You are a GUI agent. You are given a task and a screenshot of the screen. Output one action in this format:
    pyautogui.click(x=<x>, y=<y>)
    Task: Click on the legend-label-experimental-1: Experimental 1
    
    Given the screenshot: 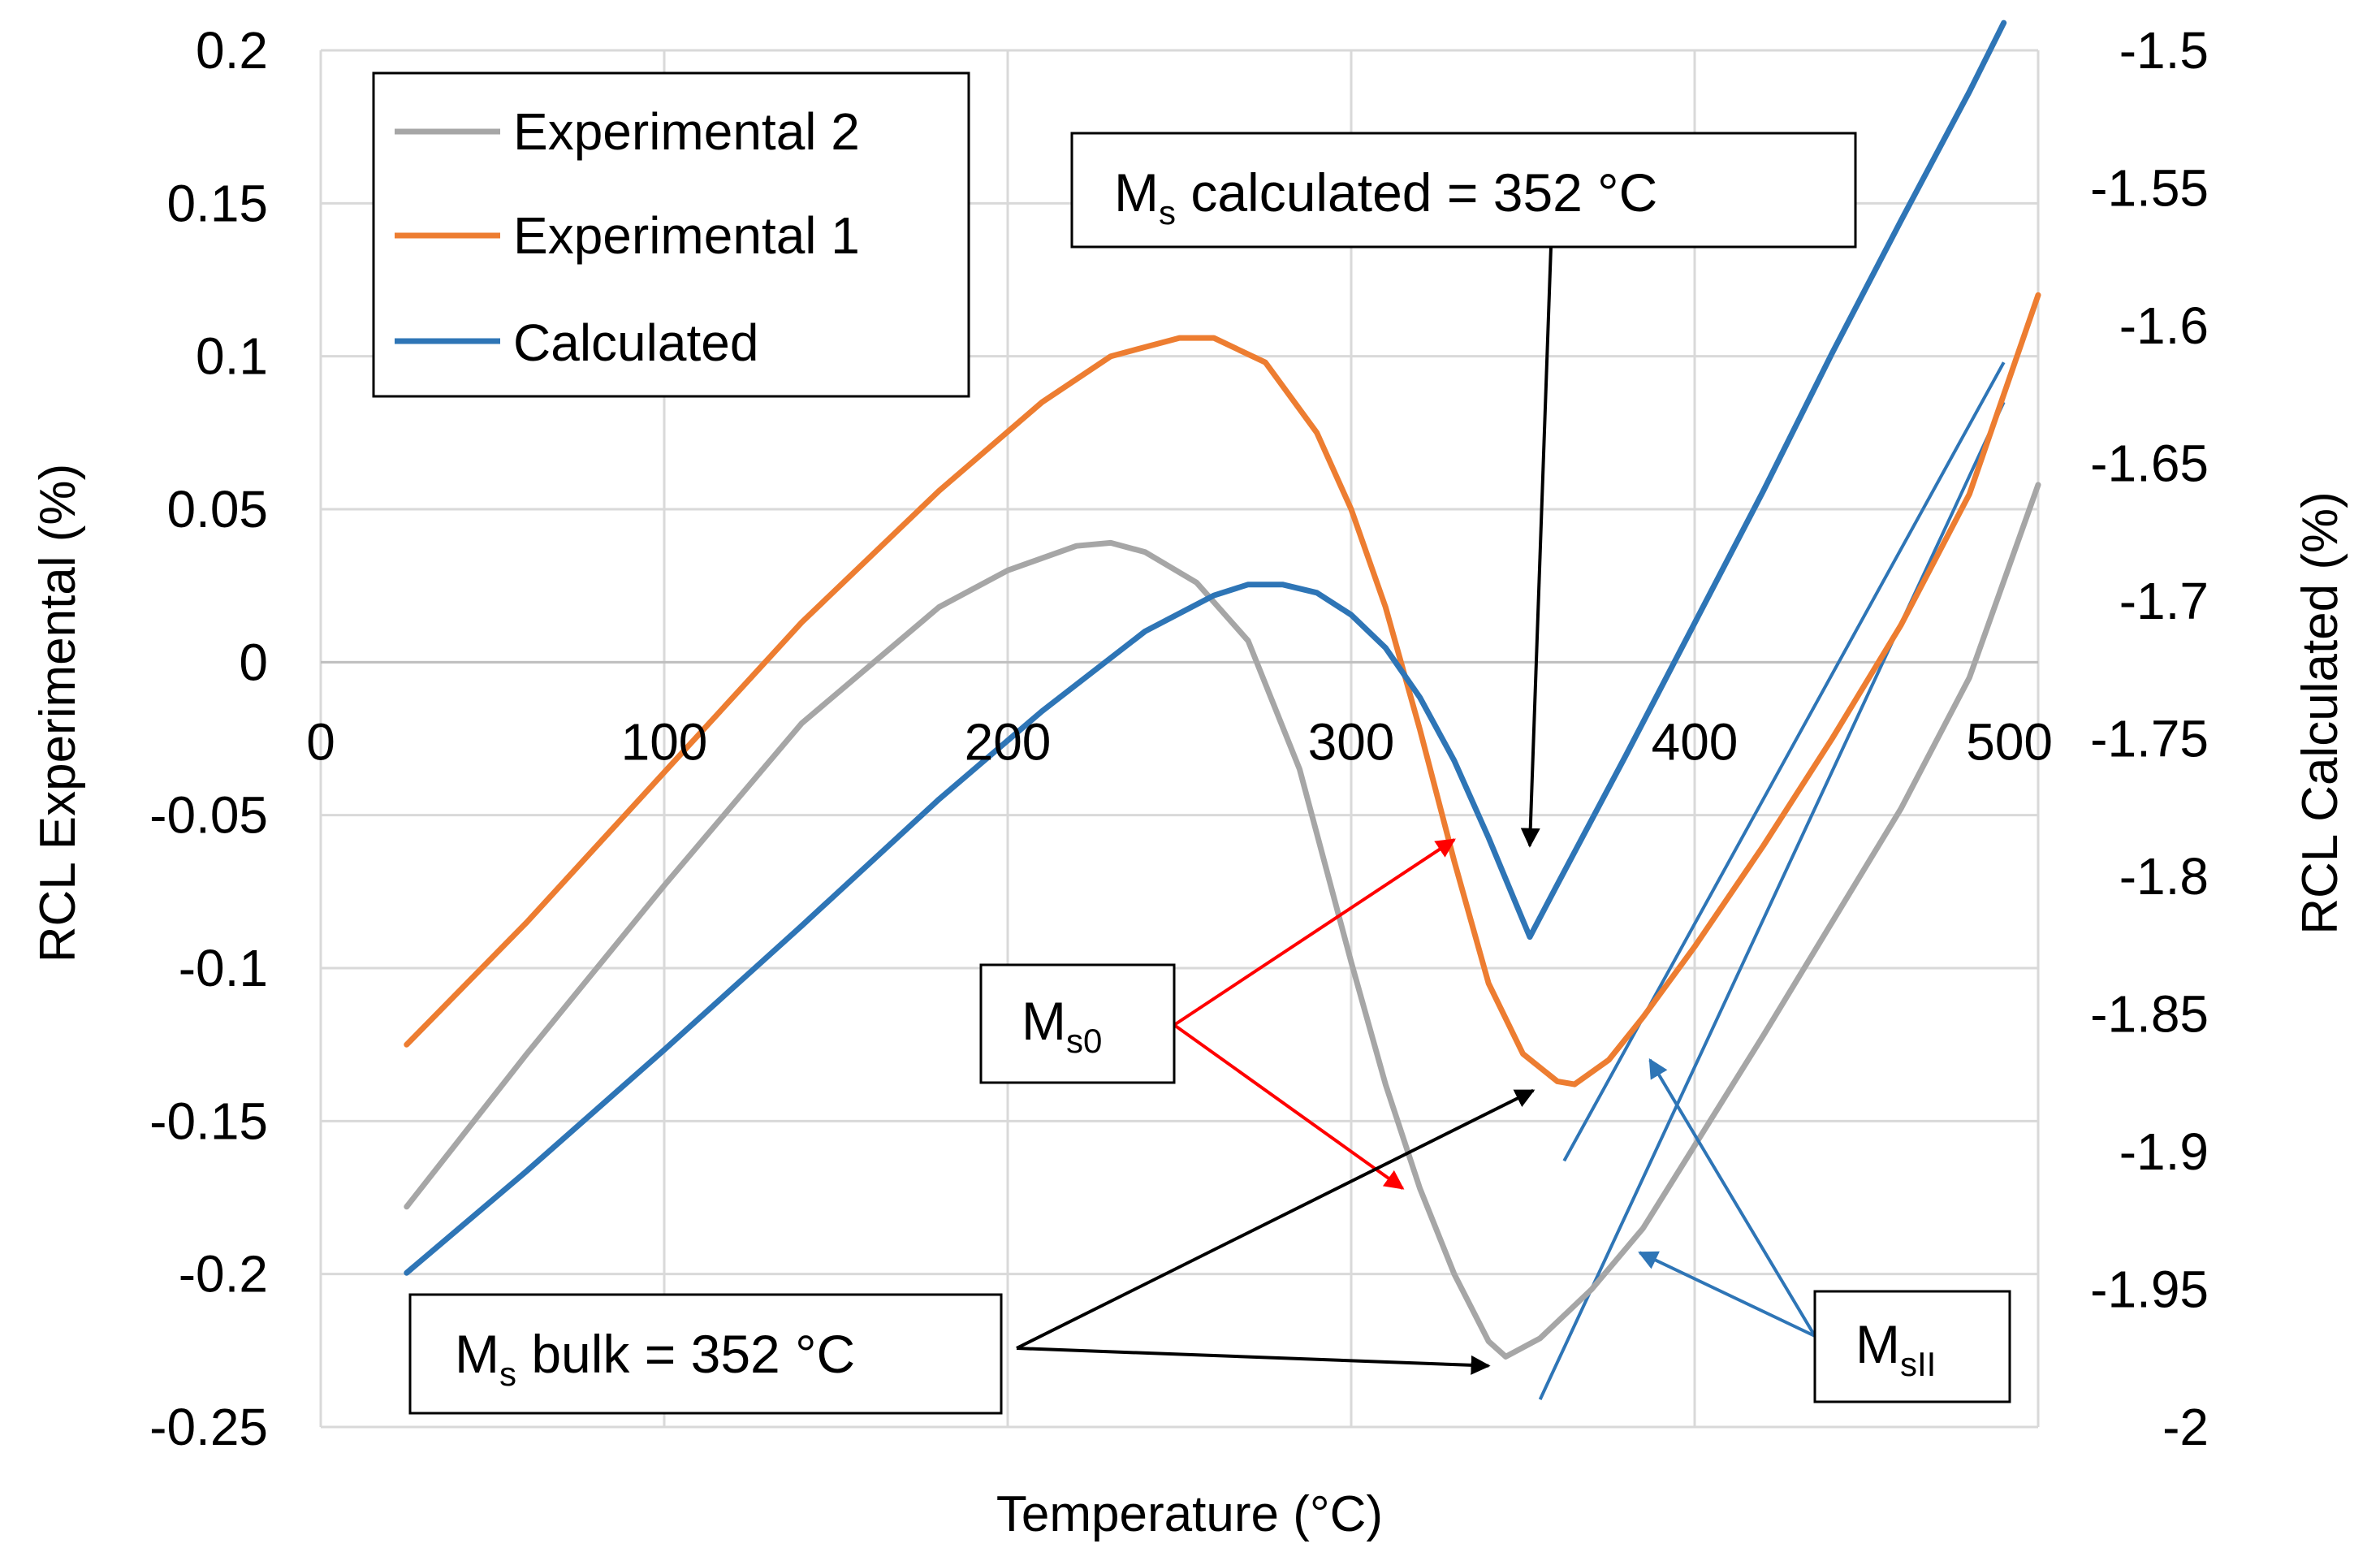 What is the action you would take?
    pyautogui.click(x=687, y=235)
    